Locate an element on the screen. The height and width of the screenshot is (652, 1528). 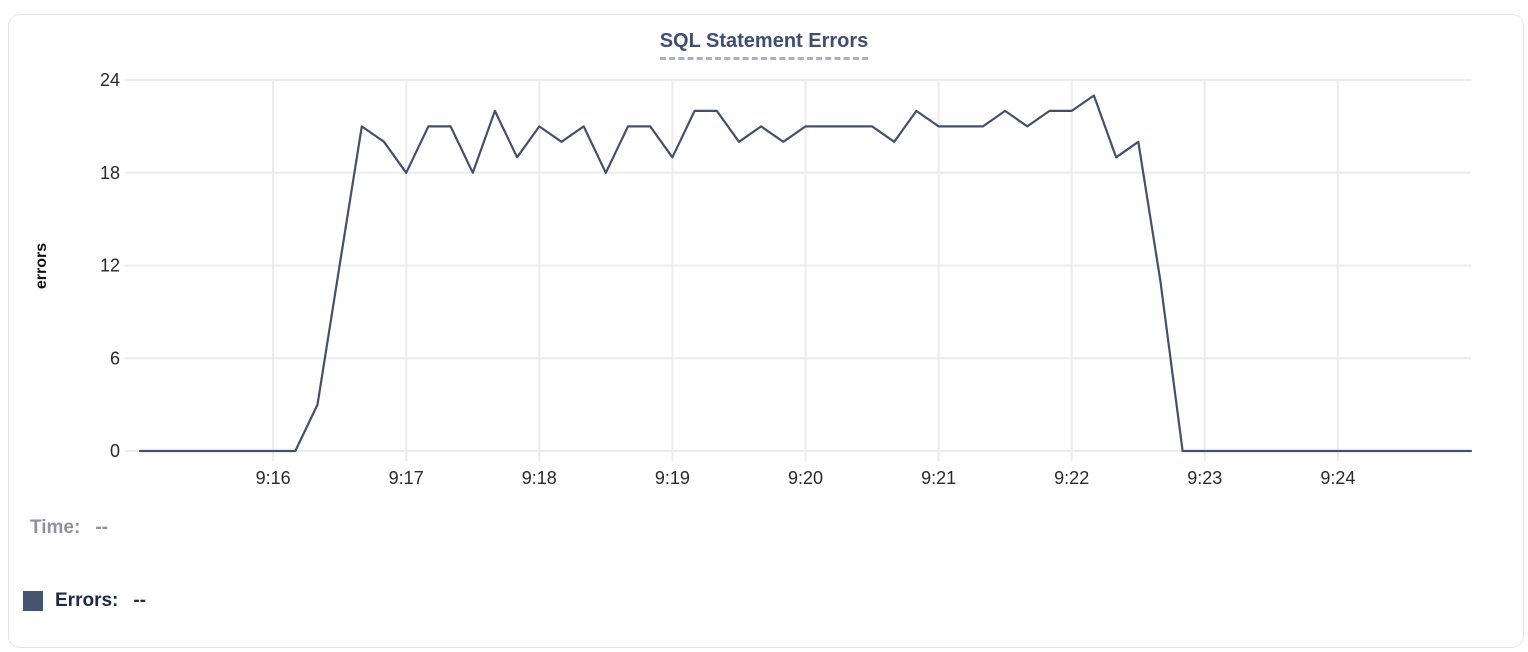
x-tick-label: 9:20 is located at coordinates (805, 478).